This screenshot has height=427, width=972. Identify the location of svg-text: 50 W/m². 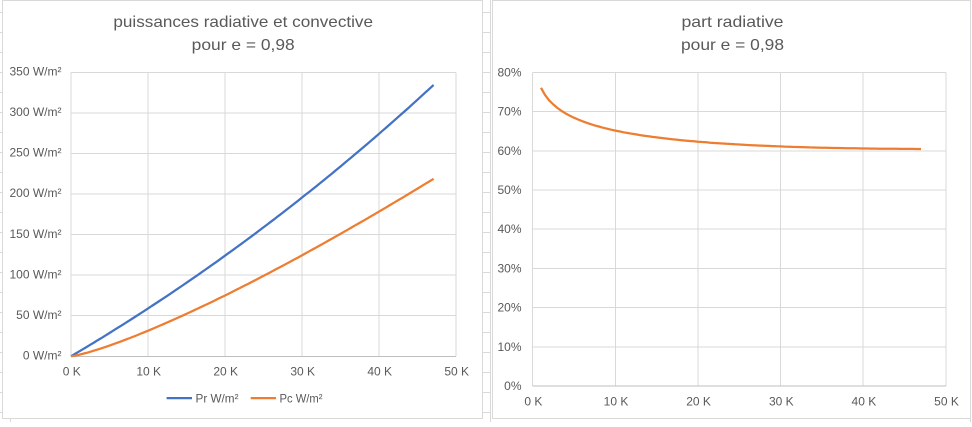
(38, 315).